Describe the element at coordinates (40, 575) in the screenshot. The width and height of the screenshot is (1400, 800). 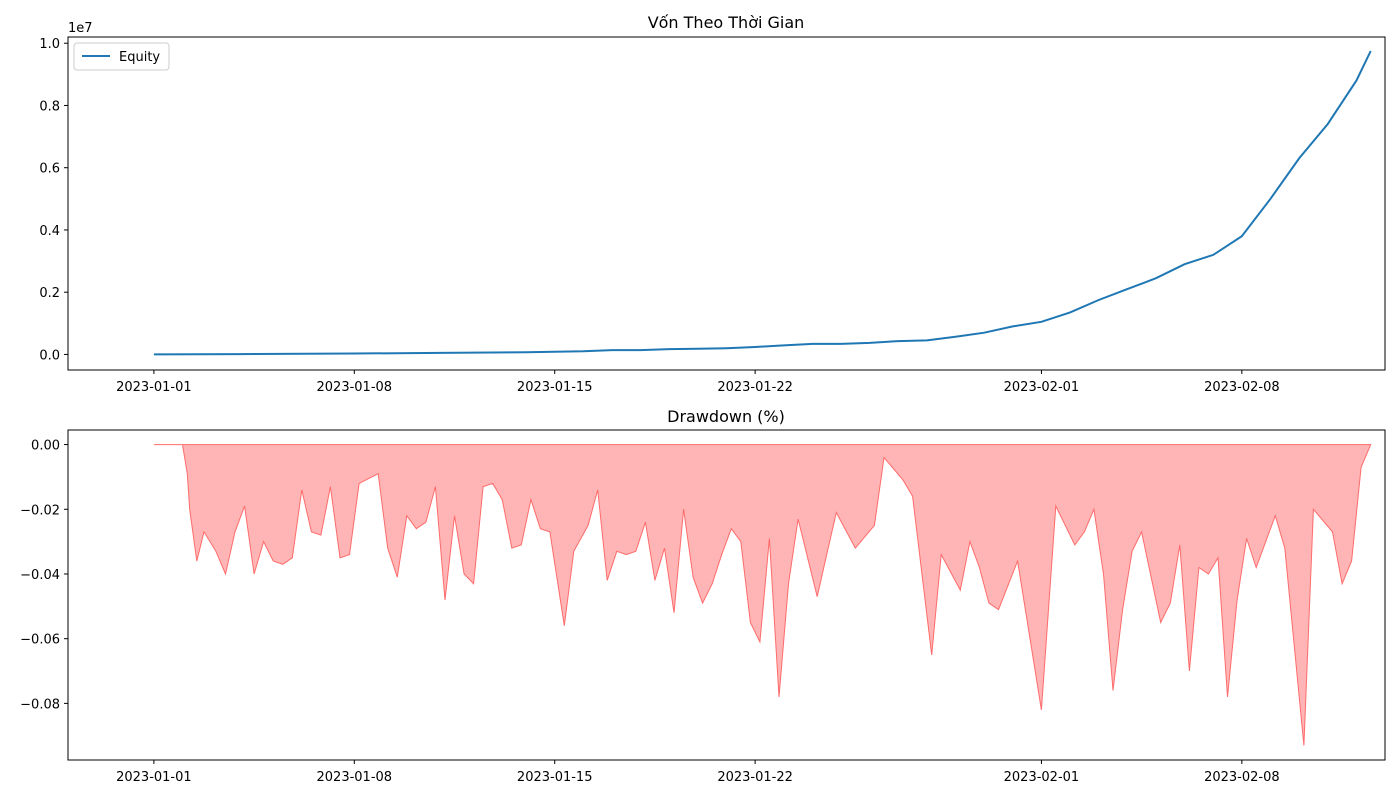
I see `y-tick-label: −0.04` at that location.